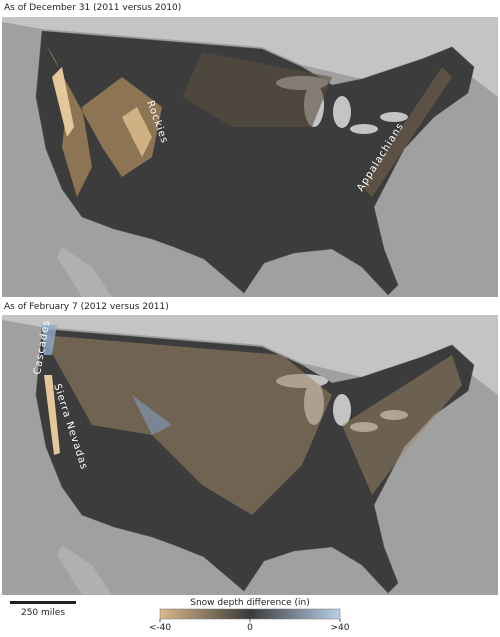  What do you see at coordinates (86, 307) in the screenshot?
I see `panel-title: As of February 7 (2012 versus 2011)` at bounding box center [86, 307].